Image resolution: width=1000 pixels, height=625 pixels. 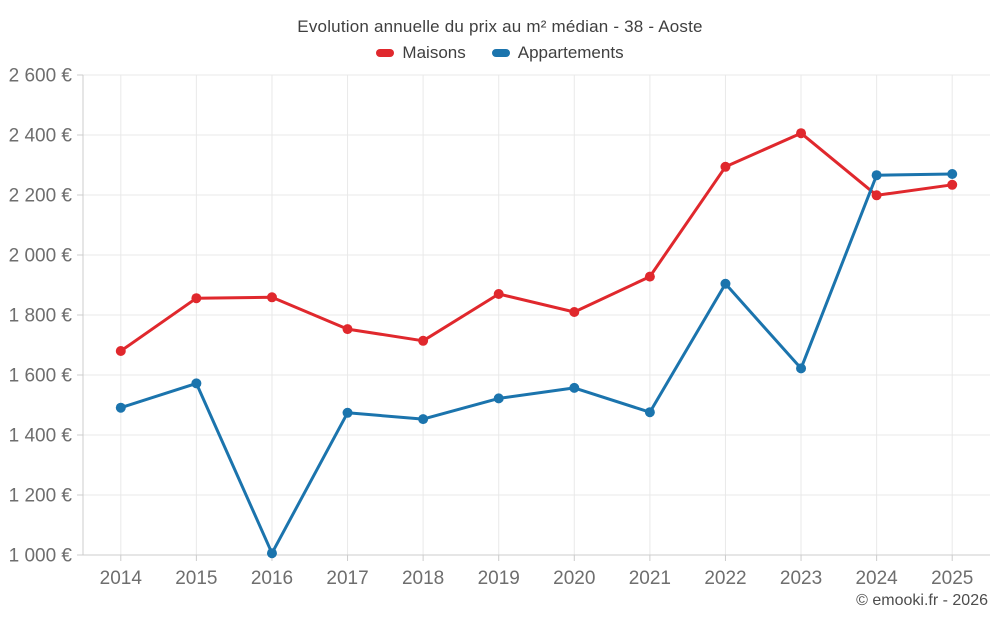 What do you see at coordinates (41, 256) in the screenshot?
I see `y-tick-label: 2 000 €` at bounding box center [41, 256].